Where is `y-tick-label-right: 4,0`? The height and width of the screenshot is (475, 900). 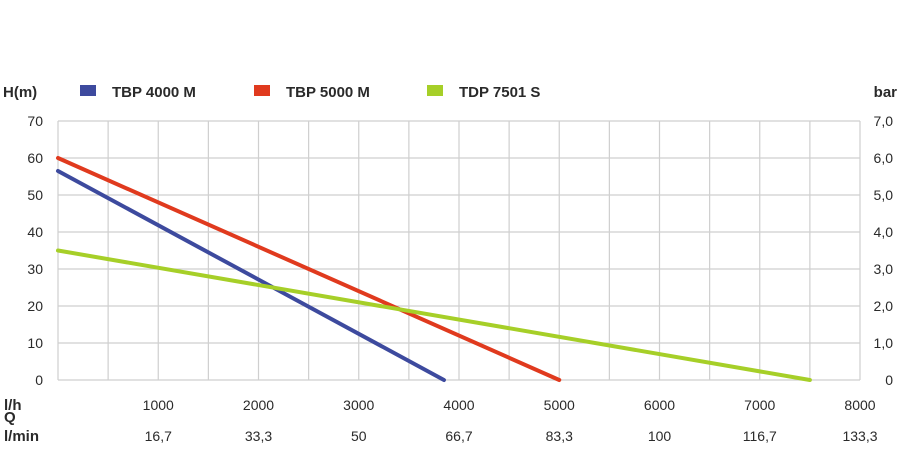
y-tick-label-right: 4,0 is located at coordinates (884, 232).